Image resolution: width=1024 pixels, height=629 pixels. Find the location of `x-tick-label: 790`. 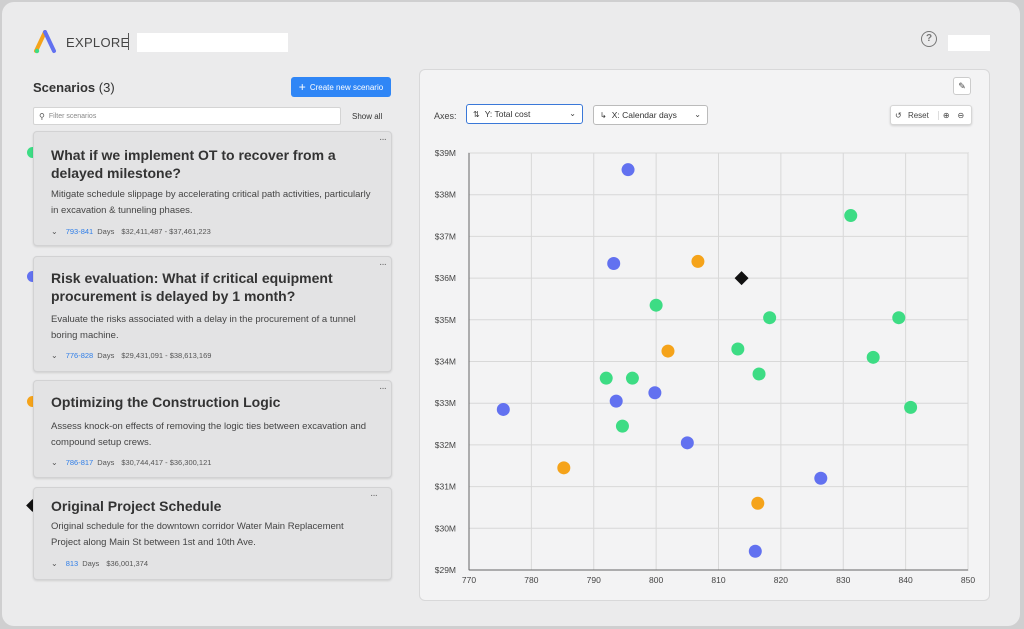

x-tick-label: 790 is located at coordinates (594, 580).